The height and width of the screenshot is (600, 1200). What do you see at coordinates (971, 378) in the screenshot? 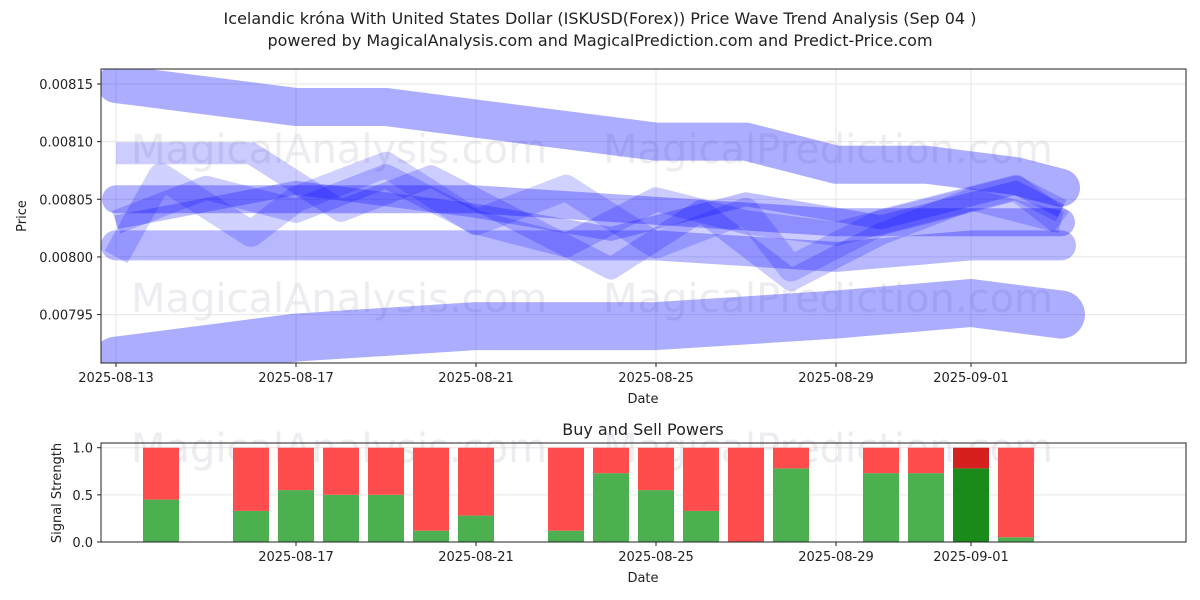
I see `price-x-tick-label: 2025-09-01` at bounding box center [971, 378].